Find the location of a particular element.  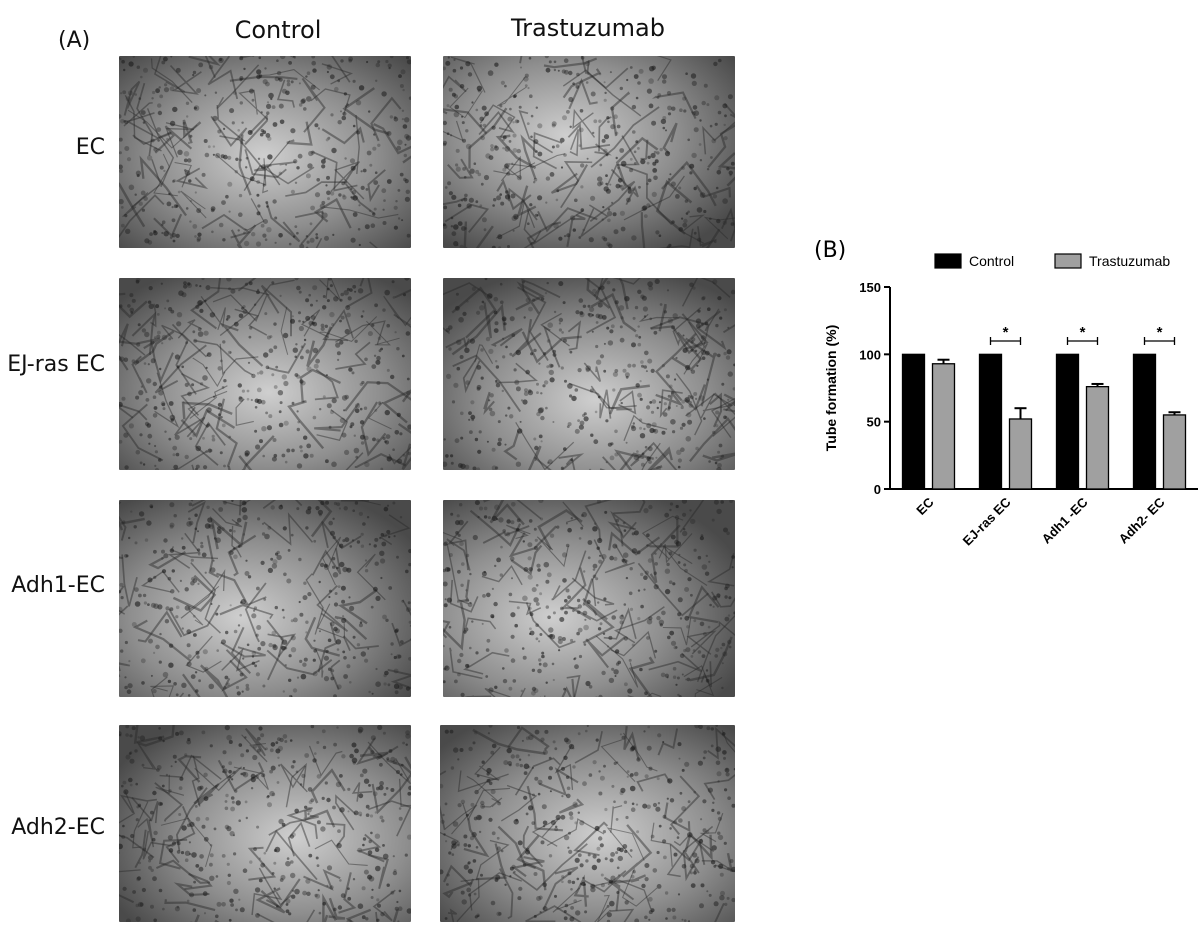

row-label-adh2-ec: Adh2-EC is located at coordinates (58, 827).